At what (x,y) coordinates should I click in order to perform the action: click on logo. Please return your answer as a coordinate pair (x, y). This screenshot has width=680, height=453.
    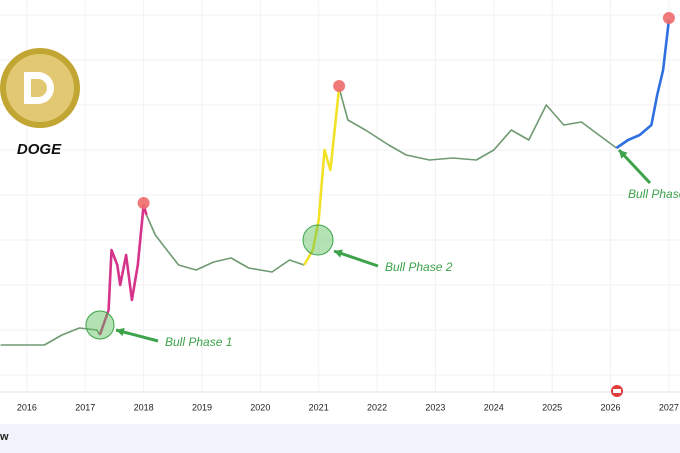
    Looking at the image, I should click on (40, 88).